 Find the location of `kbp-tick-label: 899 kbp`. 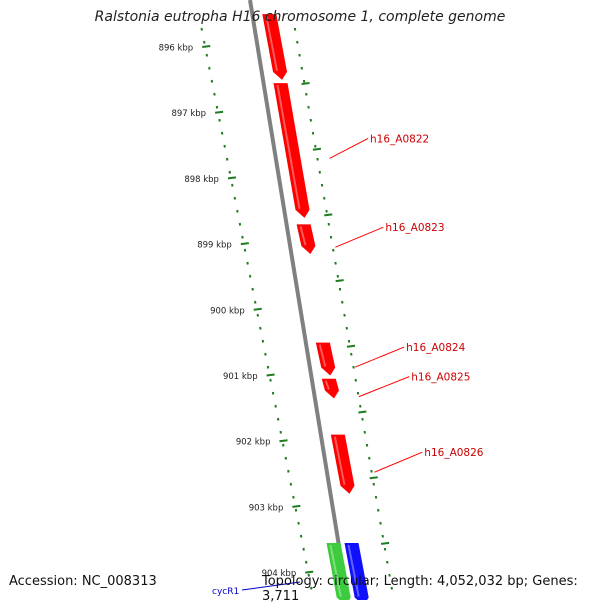

kbp-tick-label: 899 kbp is located at coordinates (214, 246).